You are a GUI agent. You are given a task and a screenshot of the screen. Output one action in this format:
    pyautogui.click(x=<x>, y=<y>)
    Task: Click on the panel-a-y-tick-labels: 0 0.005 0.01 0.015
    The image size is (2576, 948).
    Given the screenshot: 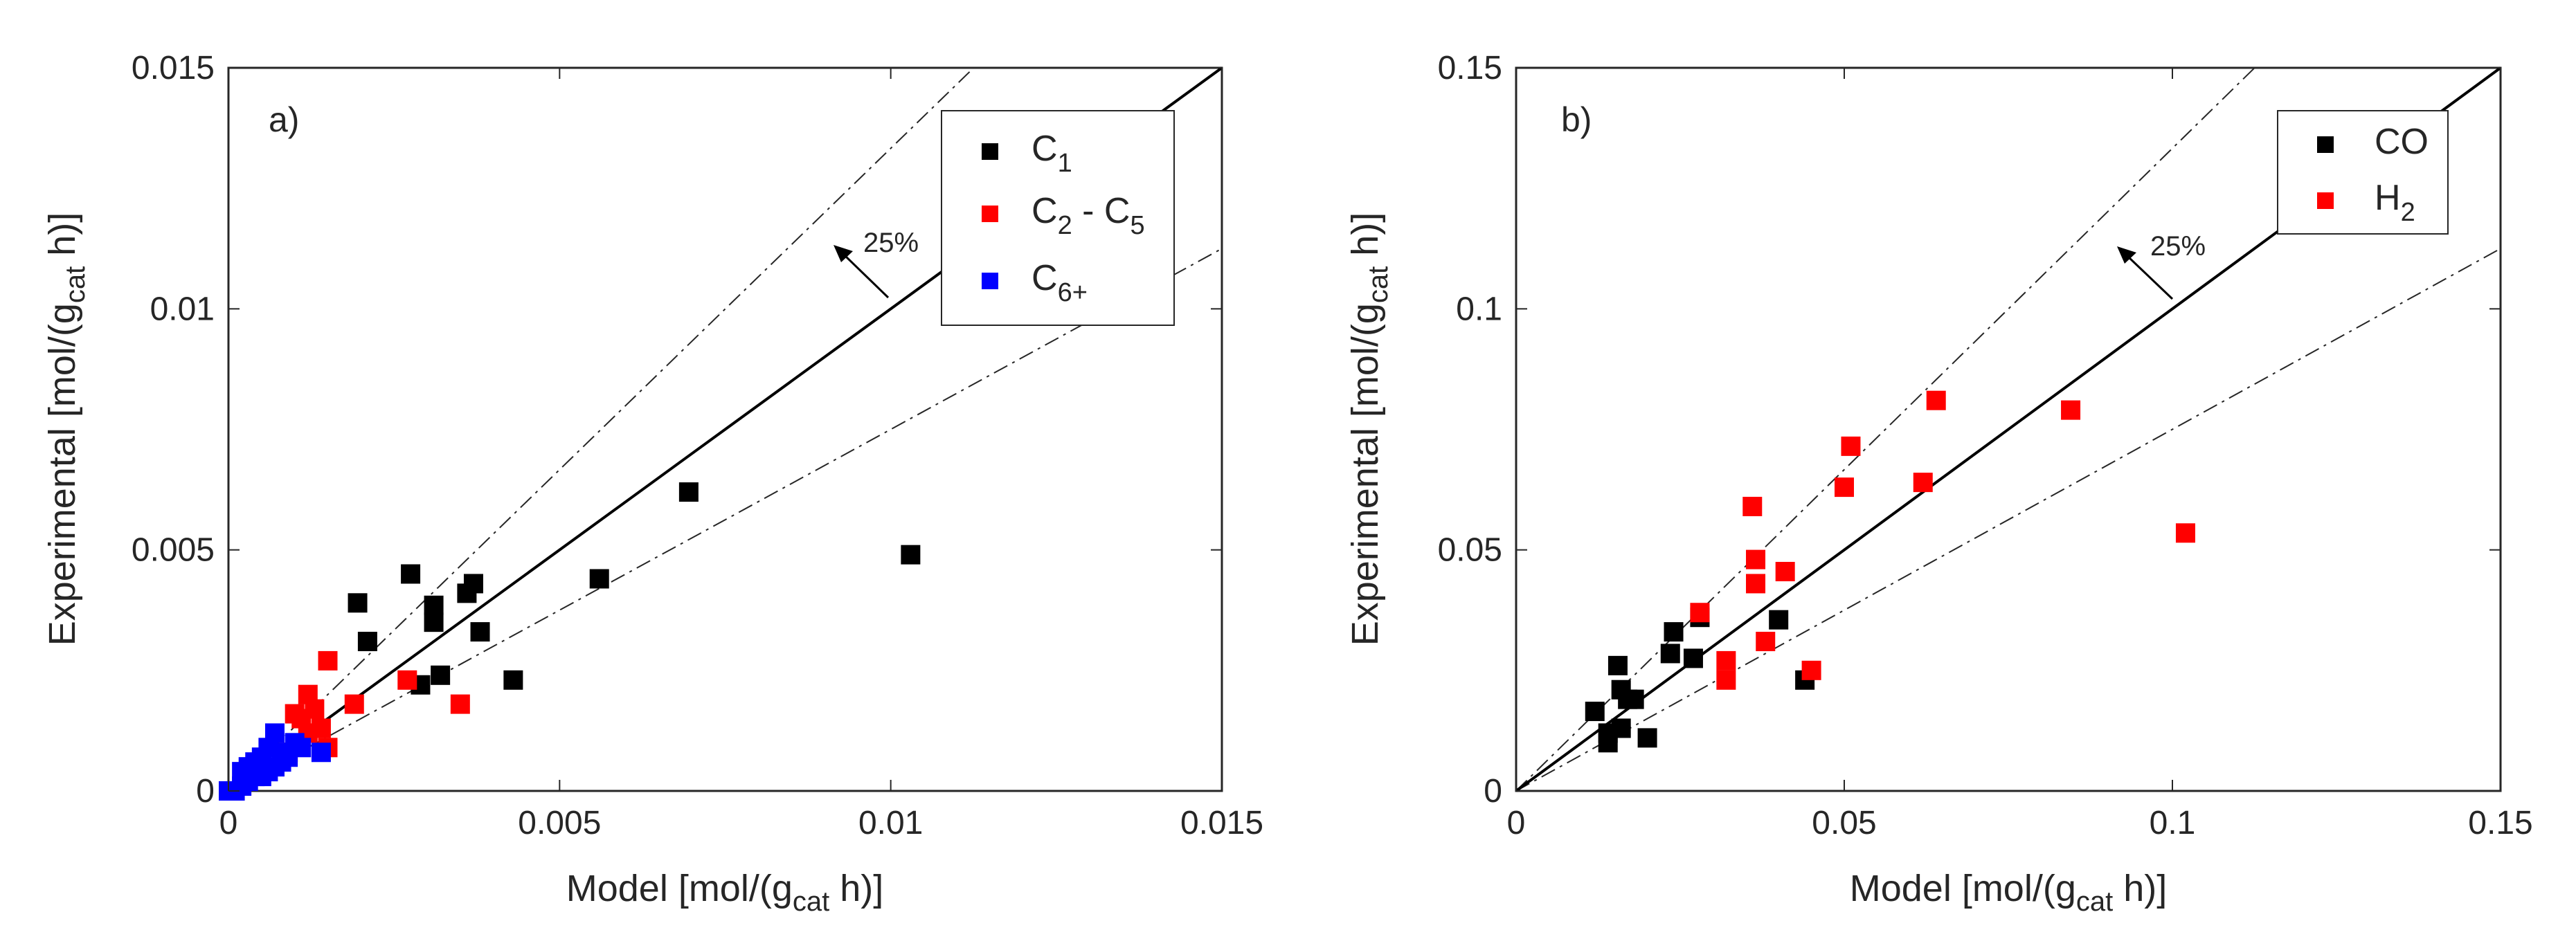 What is the action you would take?
    pyautogui.click(x=173, y=430)
    